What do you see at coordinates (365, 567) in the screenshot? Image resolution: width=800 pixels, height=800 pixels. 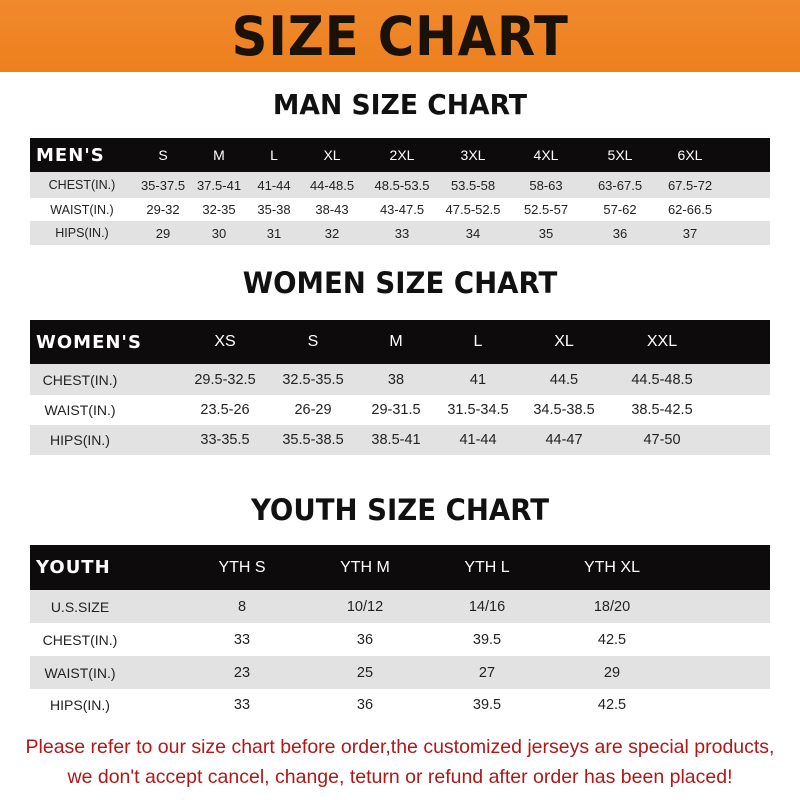 I see `size-header-yth-m: YTH M` at bounding box center [365, 567].